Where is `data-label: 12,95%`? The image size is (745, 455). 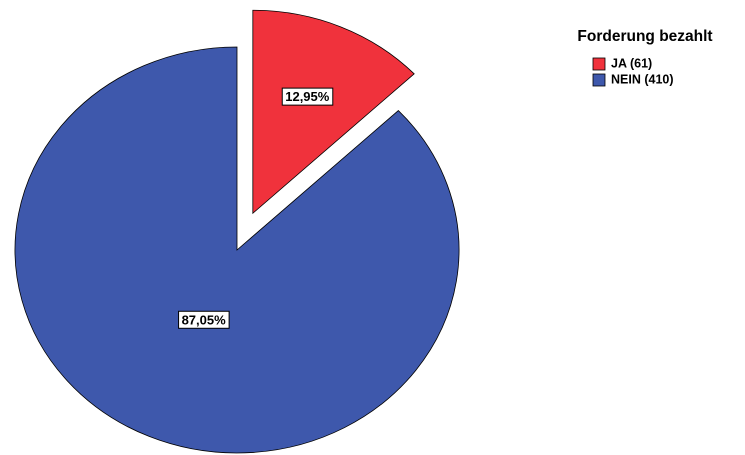 data-label: 12,95% is located at coordinates (307, 96).